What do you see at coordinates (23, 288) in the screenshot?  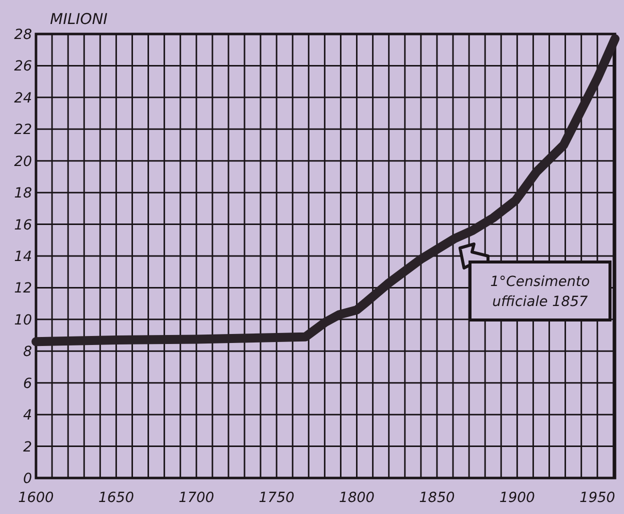 I see `y-tick-label: 12` at bounding box center [23, 288].